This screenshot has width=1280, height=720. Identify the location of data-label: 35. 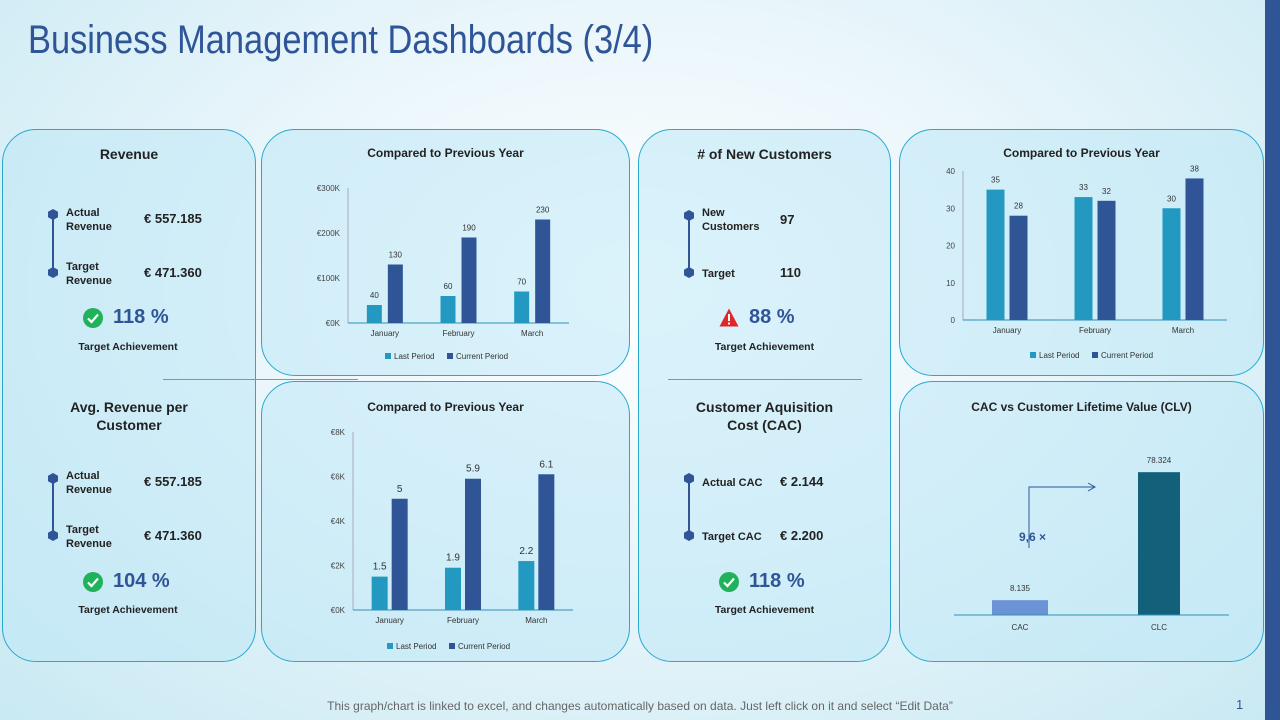
(995, 180).